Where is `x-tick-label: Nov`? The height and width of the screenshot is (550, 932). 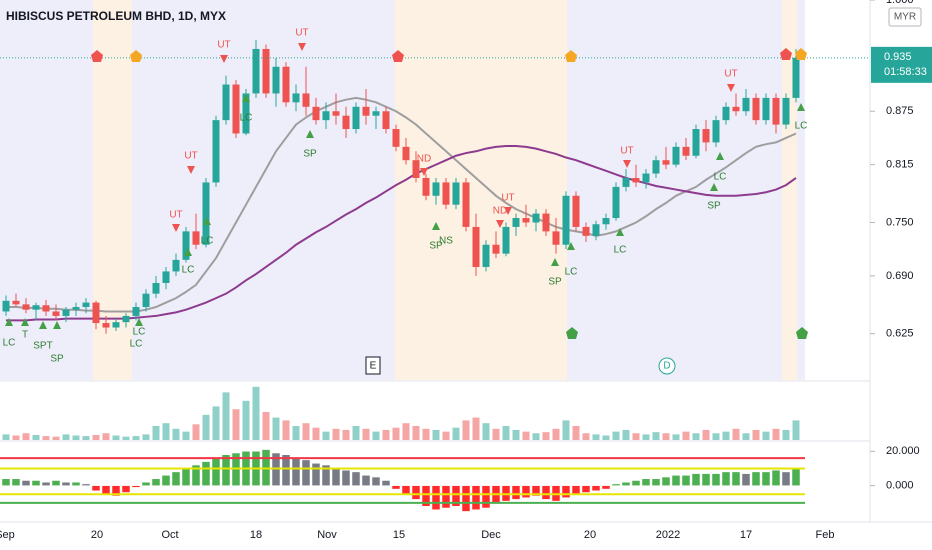 x-tick-label: Nov is located at coordinates (327, 535).